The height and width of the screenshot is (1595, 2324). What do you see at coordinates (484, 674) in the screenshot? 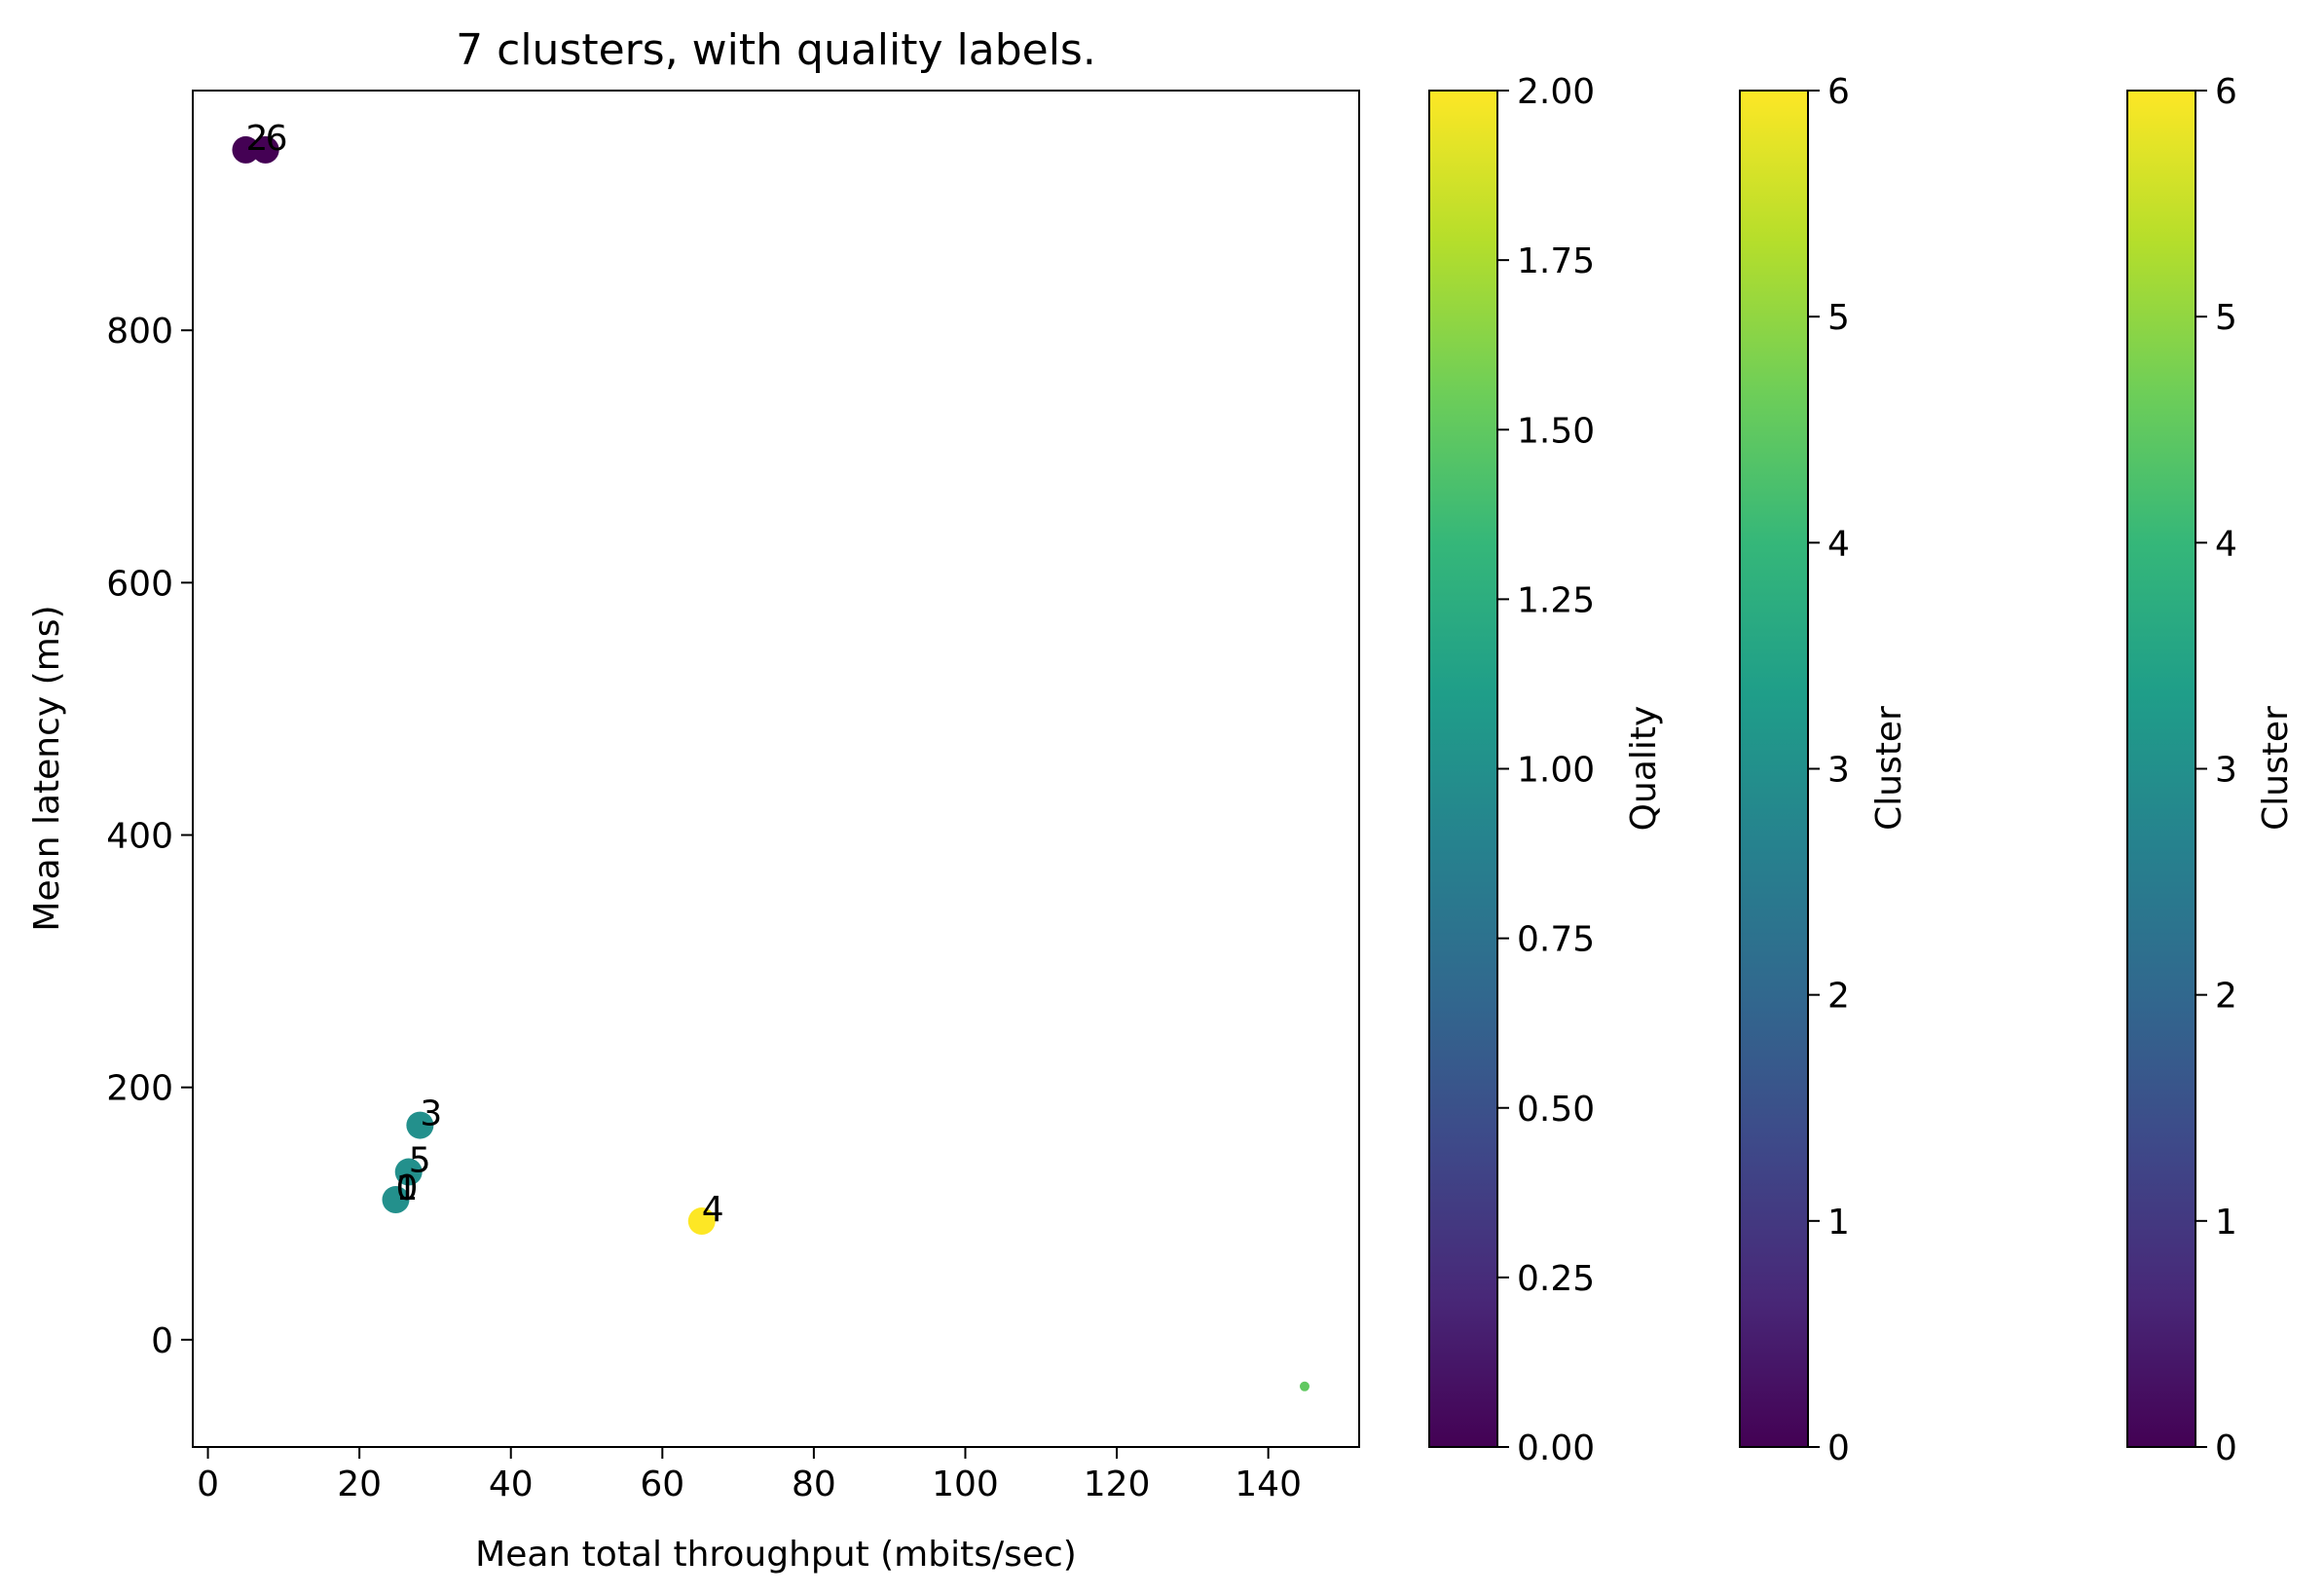
I see `point-annotations: 26 3 510 4` at bounding box center [484, 674].